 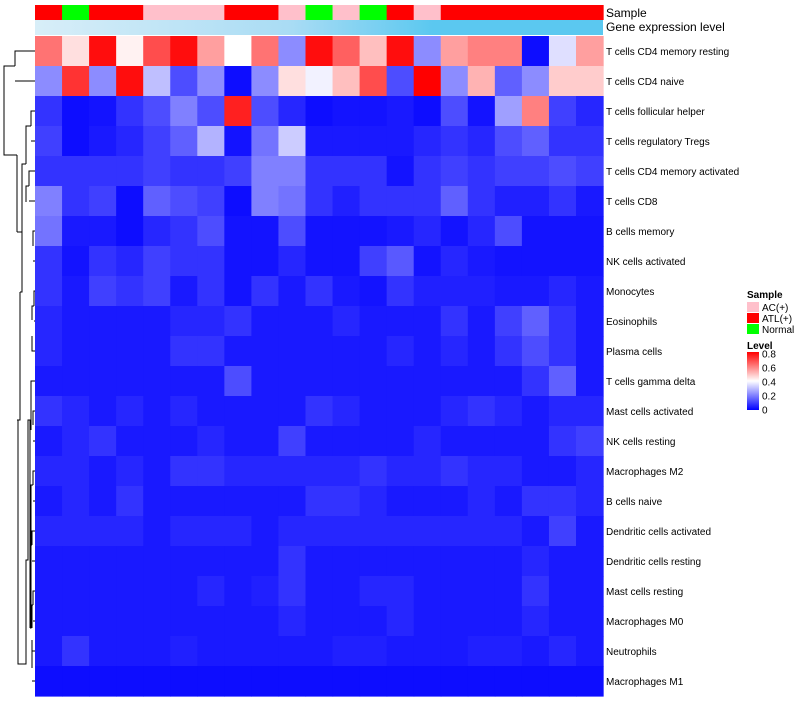 I want to click on row-label: Macrophages M2, so click(x=645, y=472).